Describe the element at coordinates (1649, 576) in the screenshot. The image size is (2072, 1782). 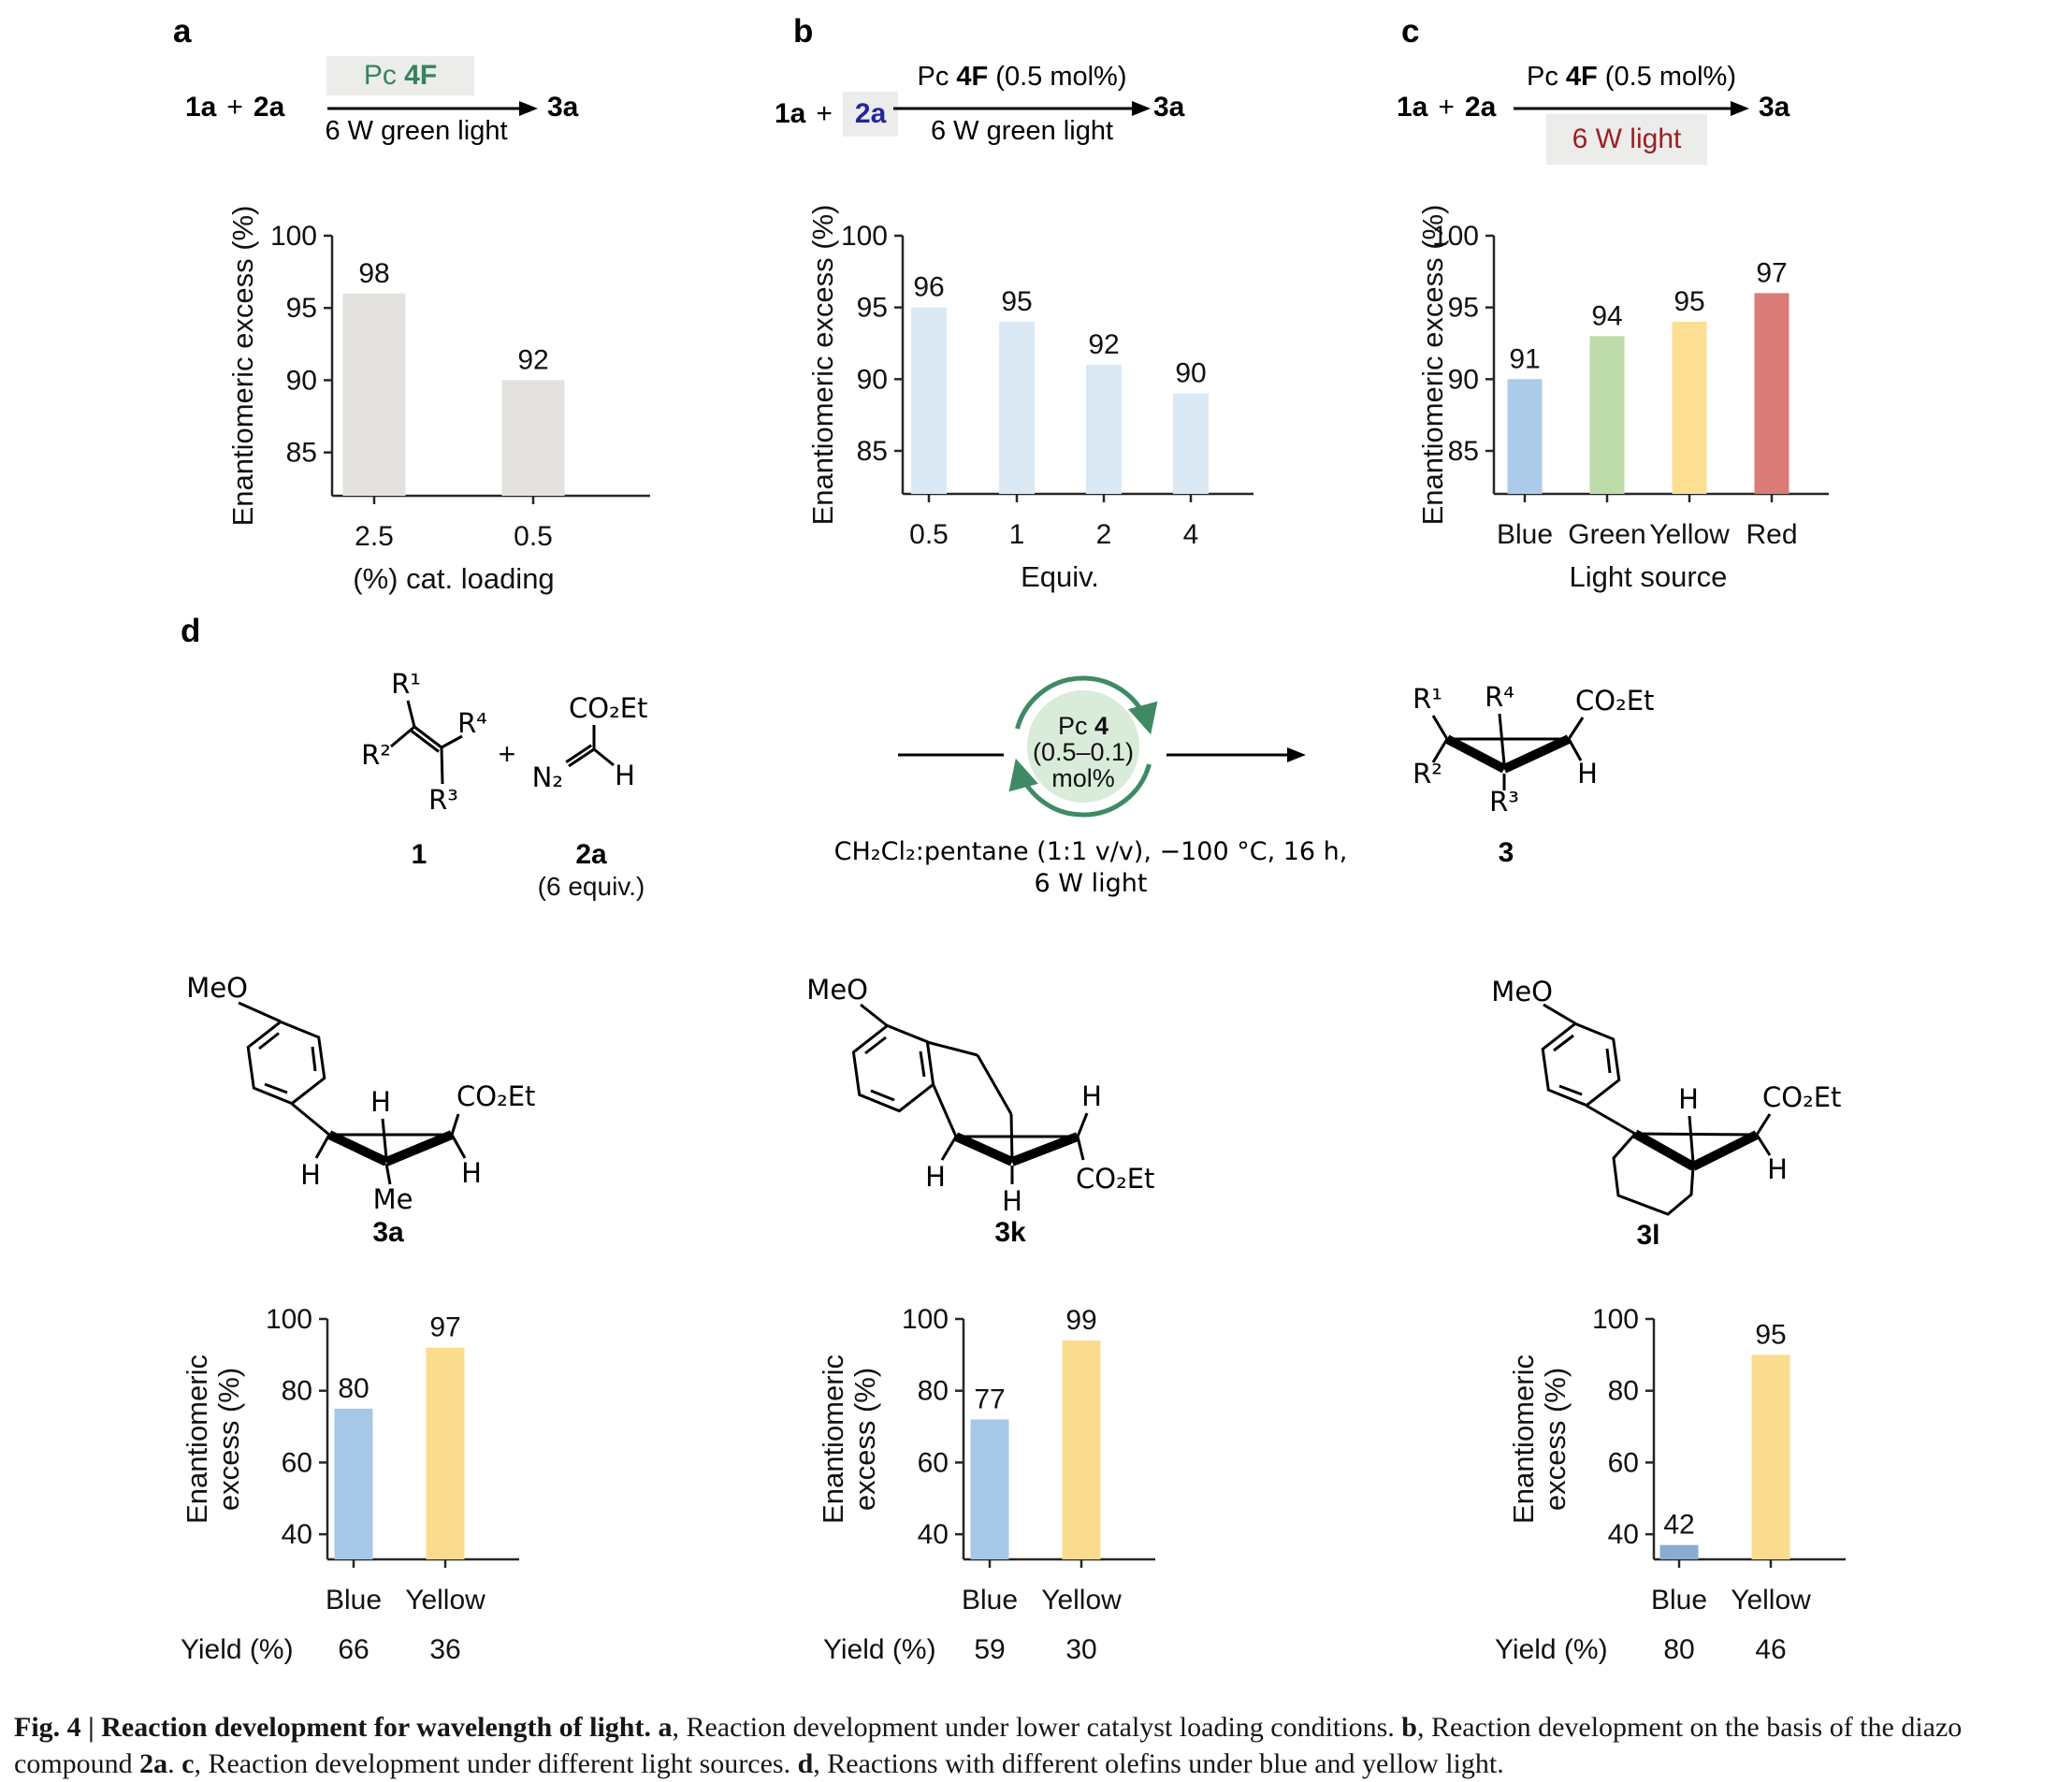
I see `x-axis-title: Light source` at that location.